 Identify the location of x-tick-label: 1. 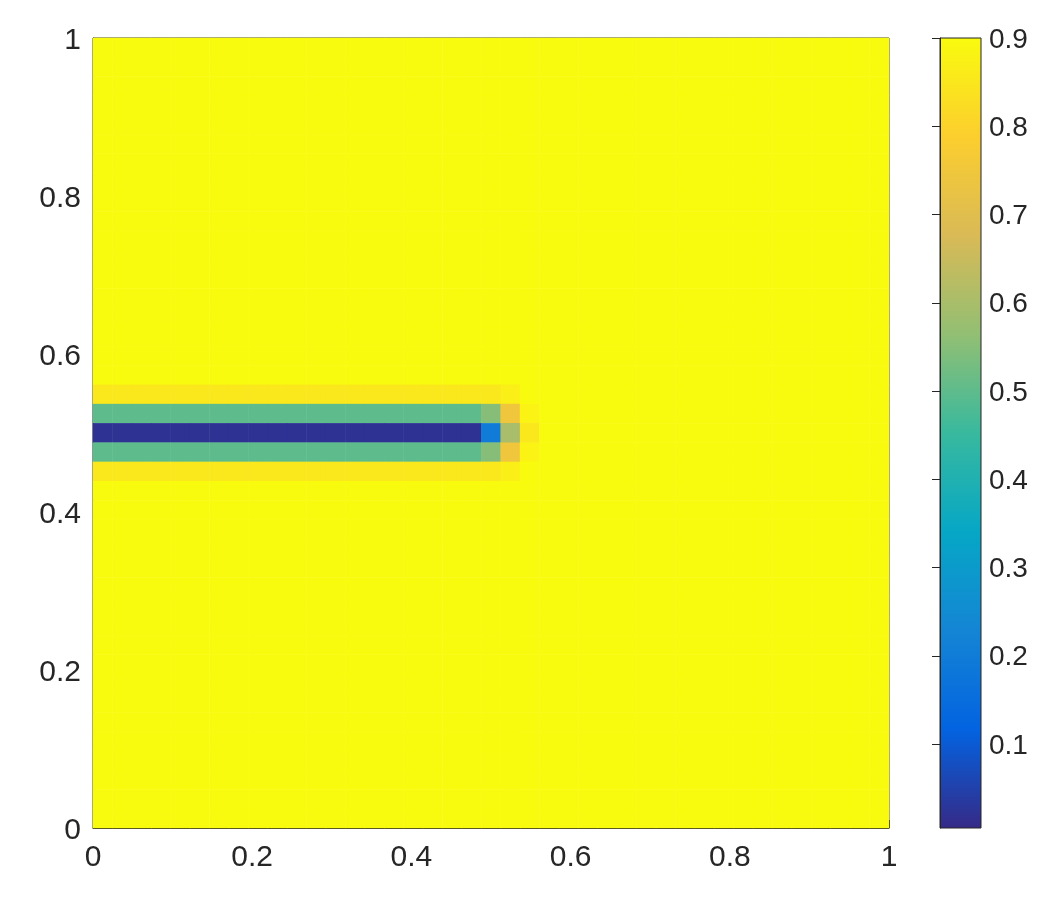
(889, 855).